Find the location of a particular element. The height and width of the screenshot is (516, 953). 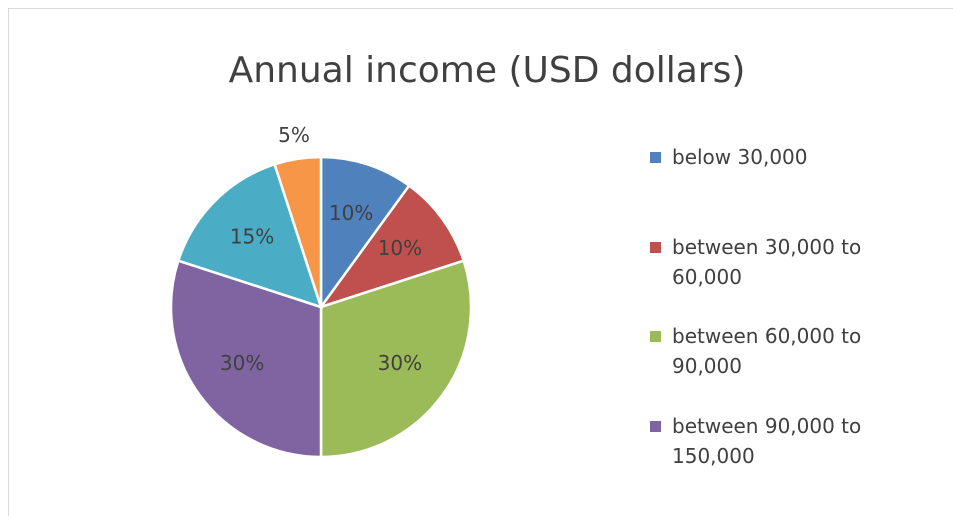

legend-item: between 60,000 to 90,000 is located at coordinates (770, 351).